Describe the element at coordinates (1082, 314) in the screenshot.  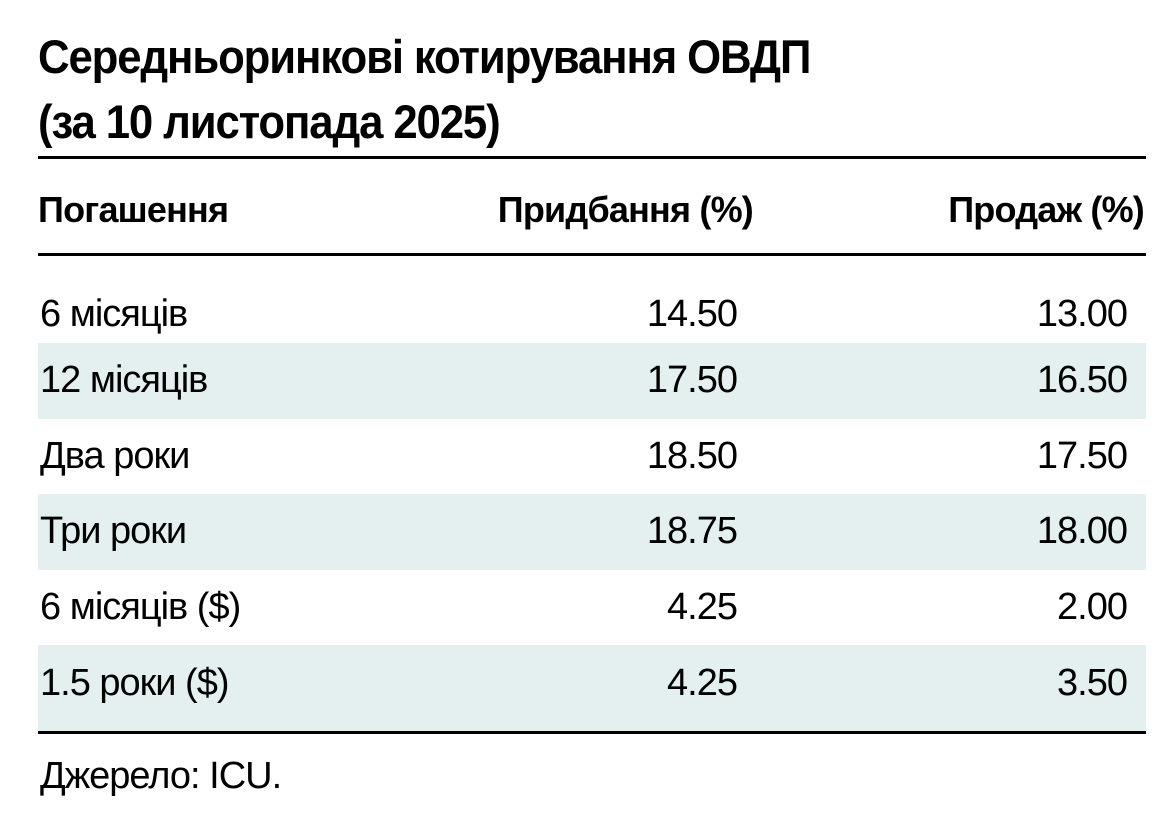
I see `cell-value: 13.00` at that location.